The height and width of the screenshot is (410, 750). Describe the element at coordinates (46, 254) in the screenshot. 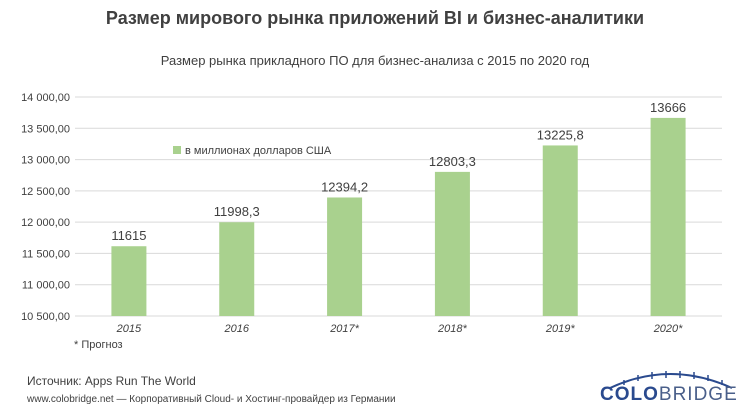

I see `y-tick-label: 11 500,00` at that location.